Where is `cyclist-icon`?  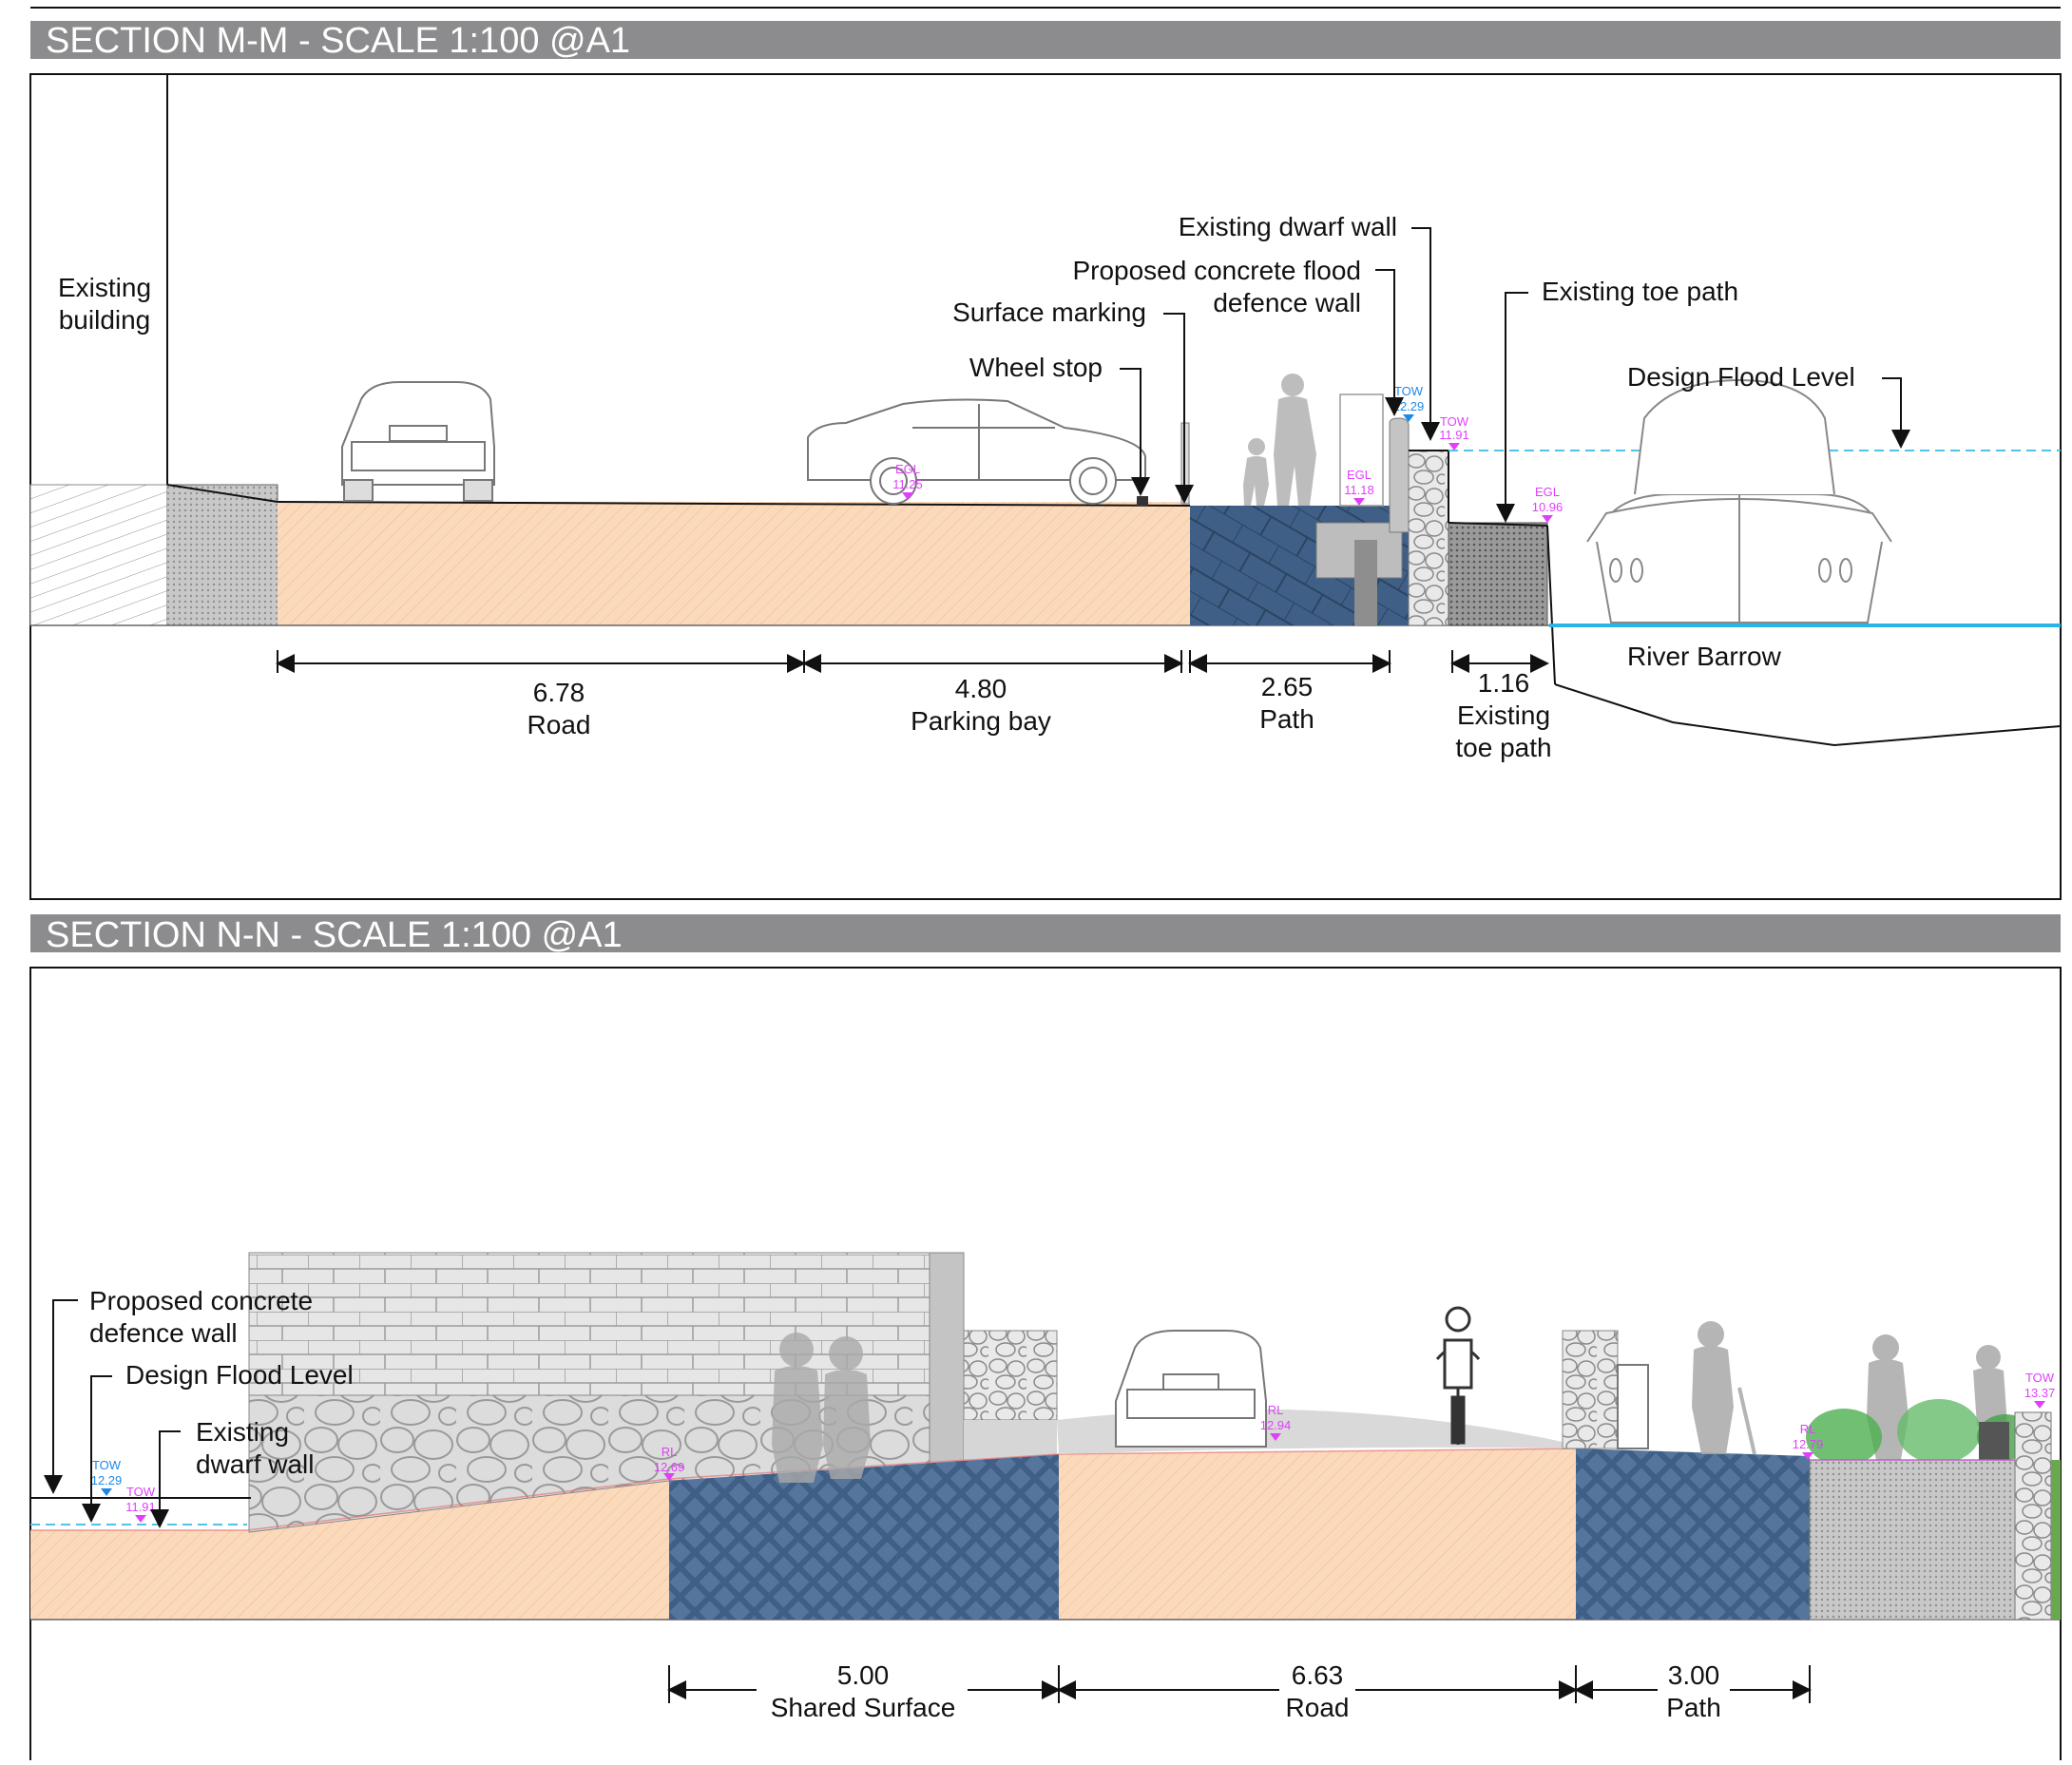 cyclist-icon is located at coordinates (1458, 1375).